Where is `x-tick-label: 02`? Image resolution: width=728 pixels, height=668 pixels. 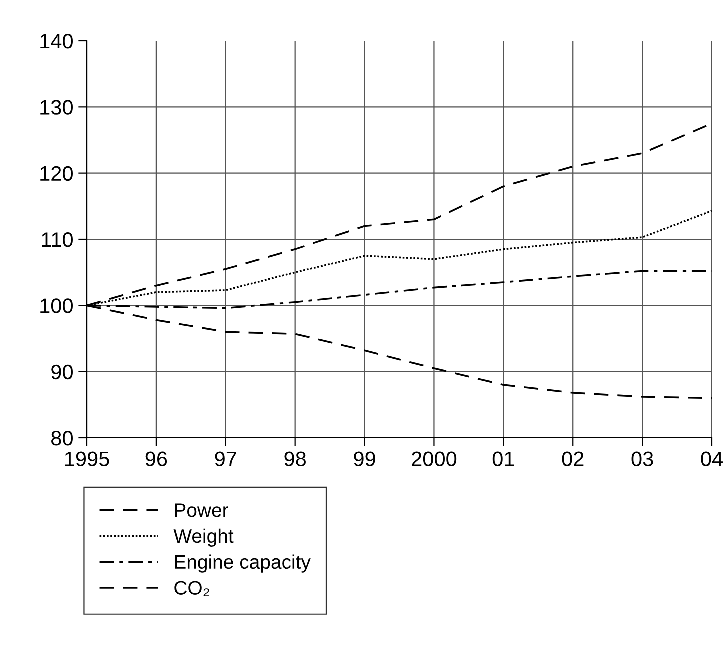 x-tick-label: 02 is located at coordinates (573, 459).